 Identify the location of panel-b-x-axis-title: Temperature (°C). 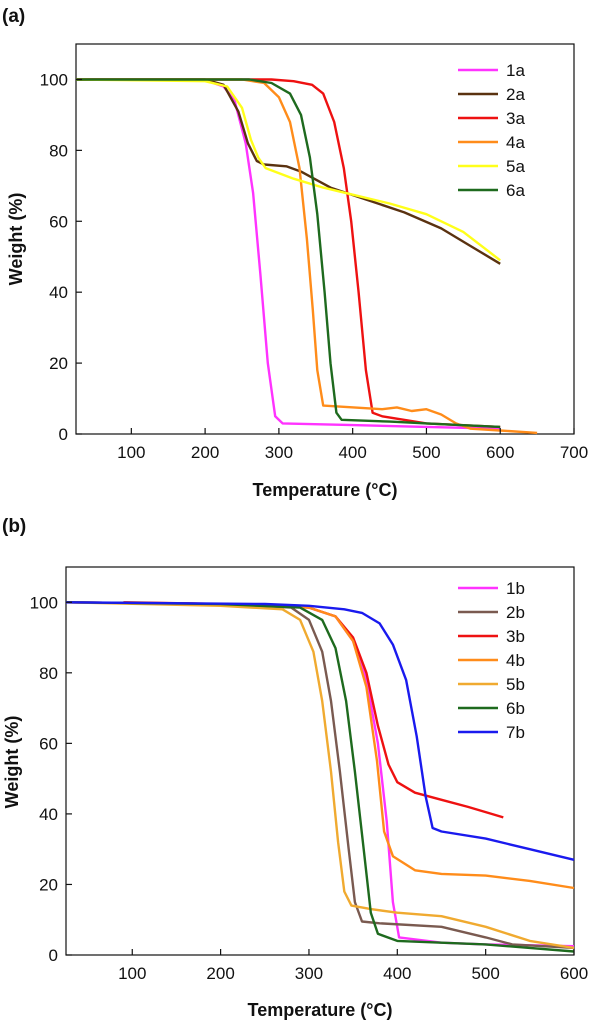
(320, 1010).